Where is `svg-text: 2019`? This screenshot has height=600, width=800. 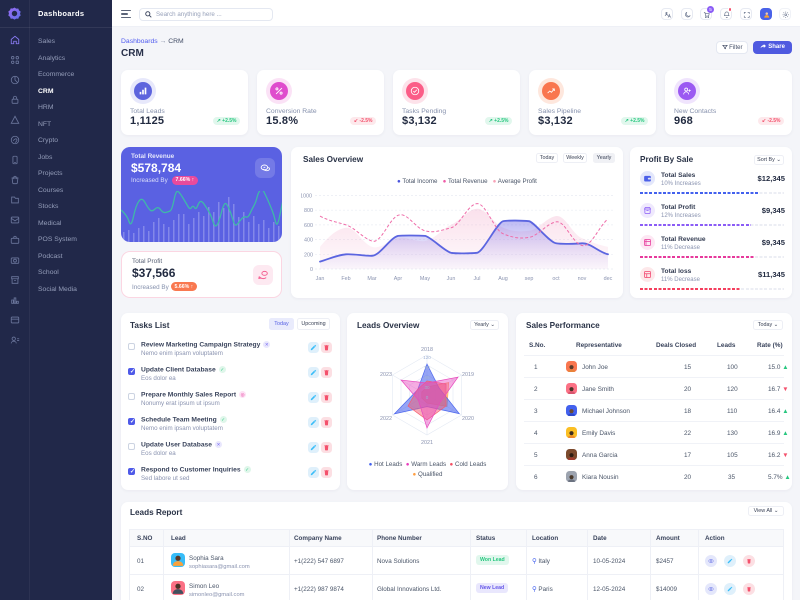
svg-text: 2019 is located at coordinates (468, 375).